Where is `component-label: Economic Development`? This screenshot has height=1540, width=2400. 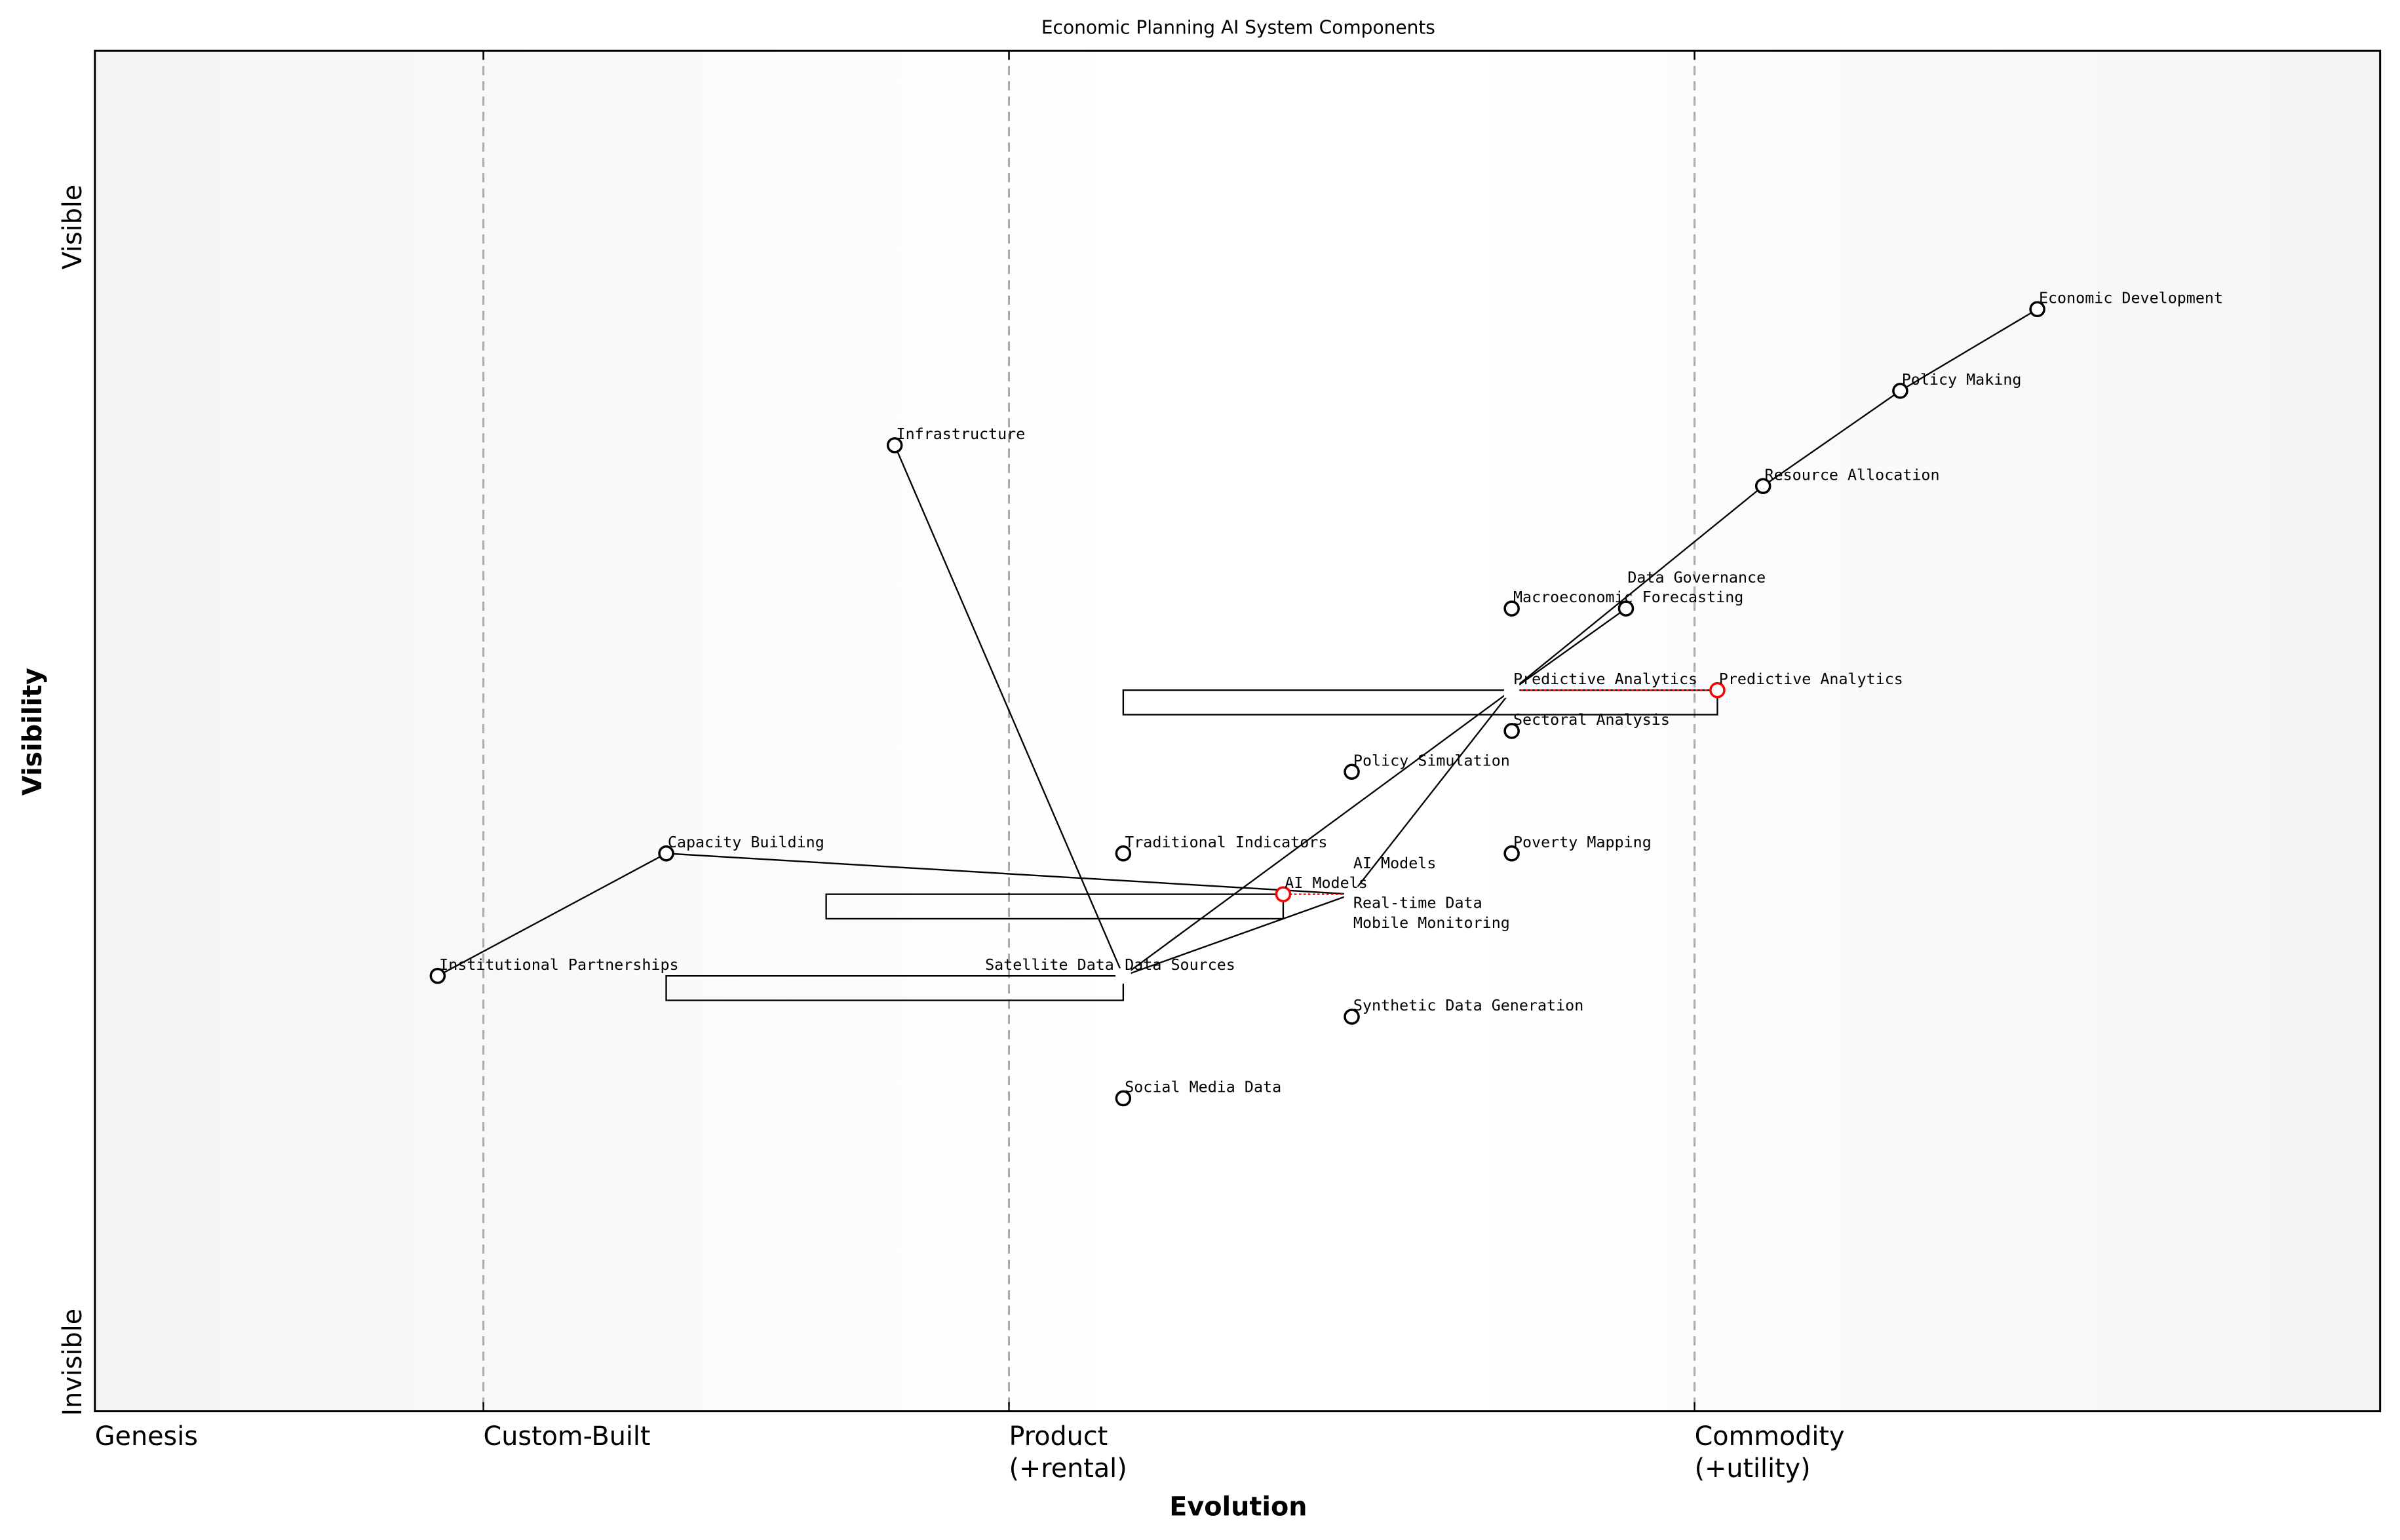 component-label: Economic Development is located at coordinates (2131, 297).